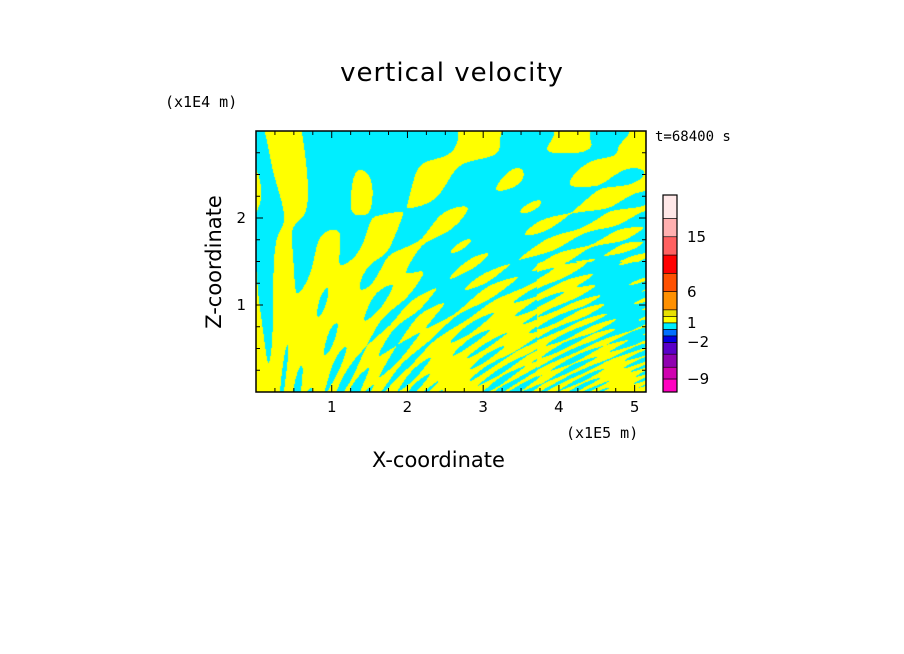  Describe the element at coordinates (483, 407) in the screenshot. I see `x-tick-label: 3` at that location.